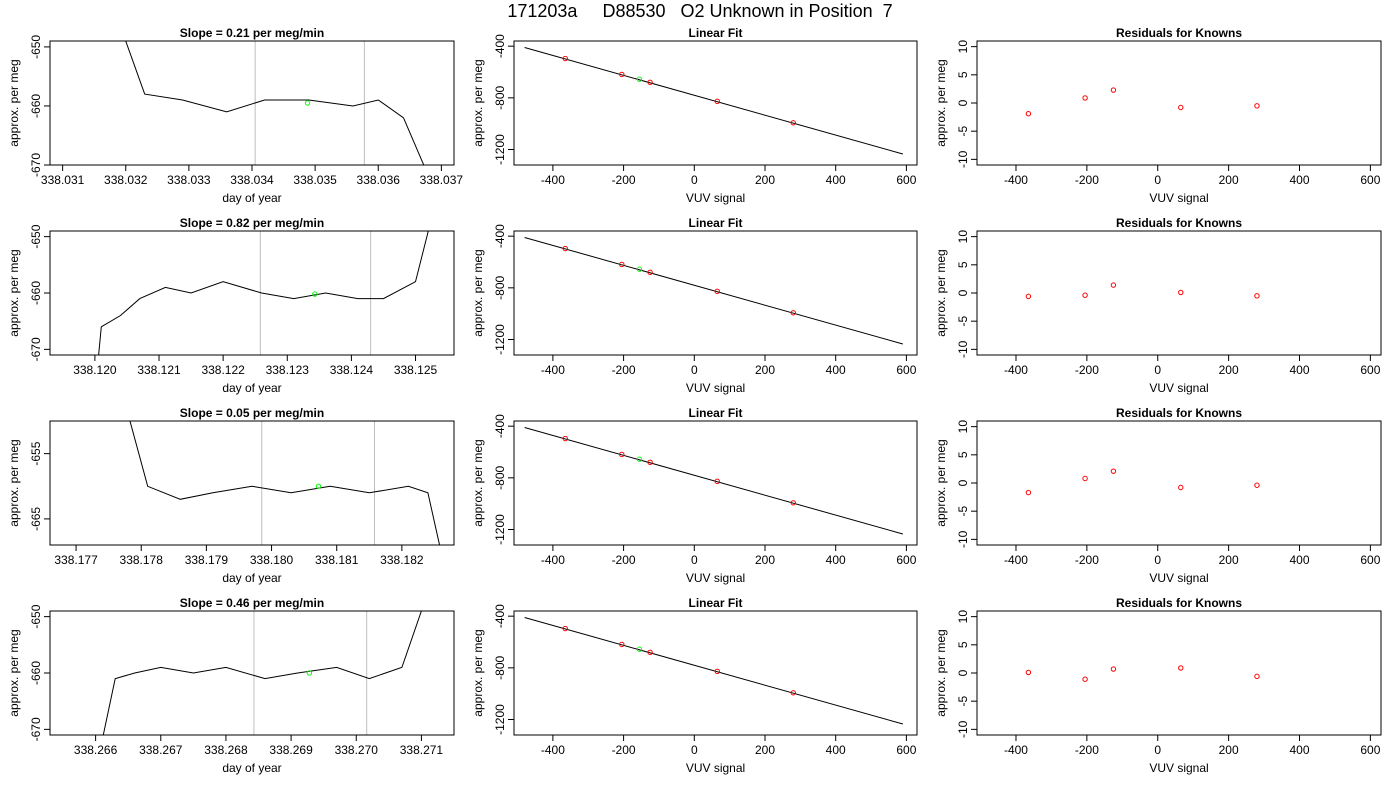 The width and height of the screenshot is (1400, 800). What do you see at coordinates (252, 223) in the screenshot?
I see `chart-title: Slope = 0.82 per meg/min` at bounding box center [252, 223].